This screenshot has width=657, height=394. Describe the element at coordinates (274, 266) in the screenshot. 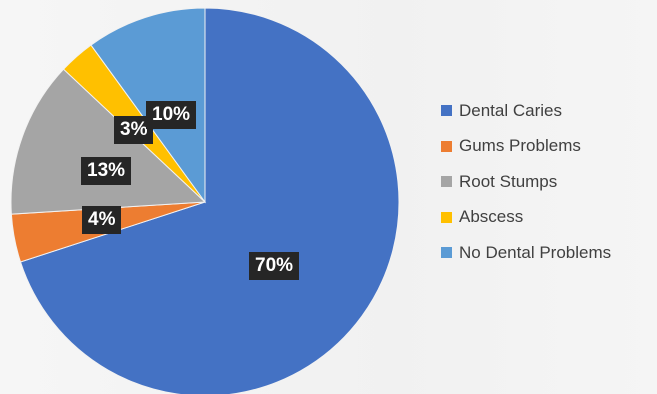

I see `data-label-dental-caries: 70%` at that location.